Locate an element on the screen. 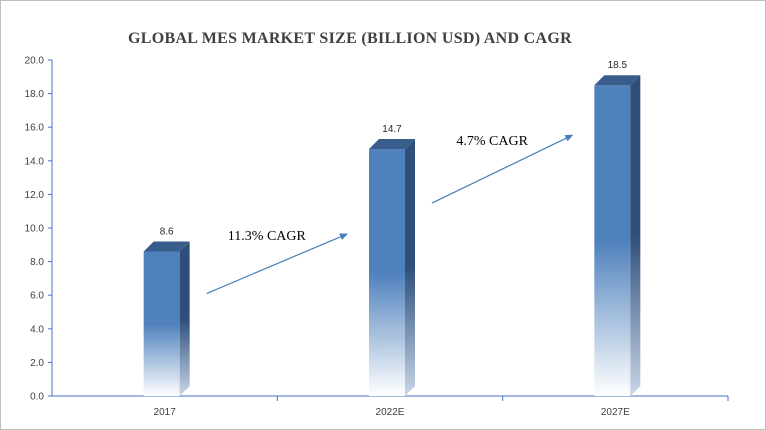  y-tick-label: 16.0 is located at coordinates (35, 128).